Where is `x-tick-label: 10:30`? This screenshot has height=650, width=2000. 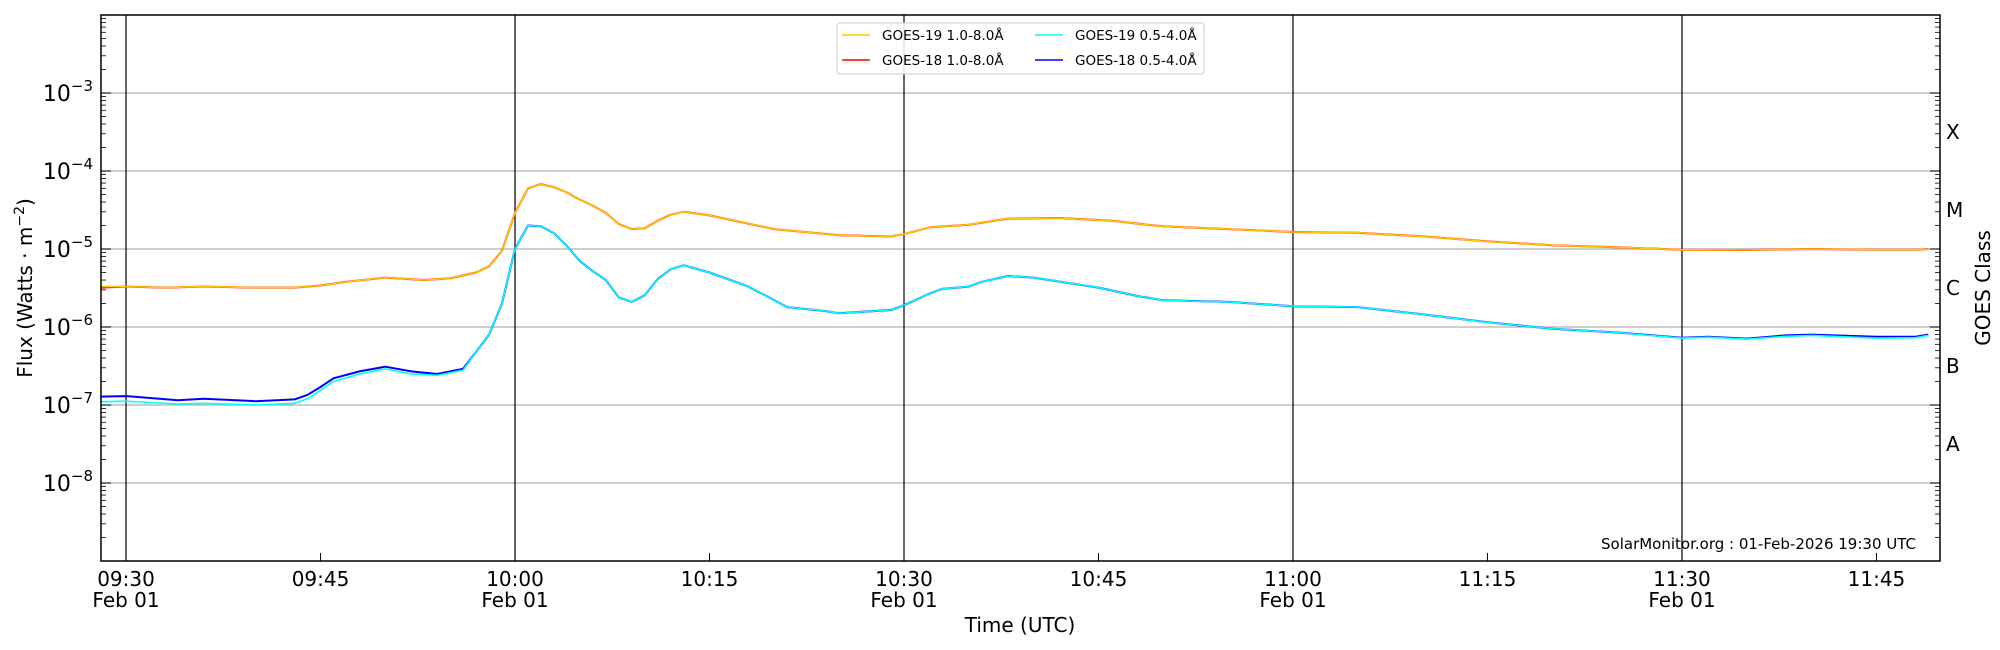
x-tick-label: 10:30 is located at coordinates (904, 579).